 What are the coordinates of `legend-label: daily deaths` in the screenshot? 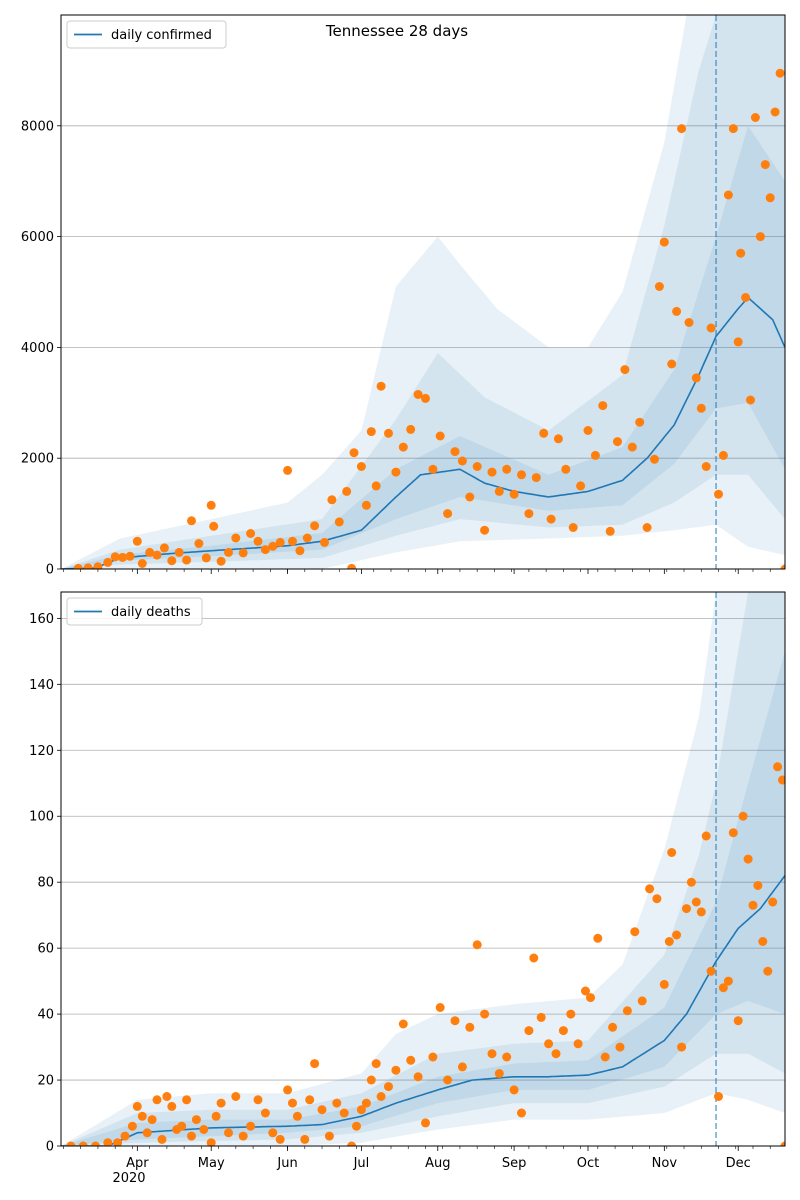 It's located at (151, 612).